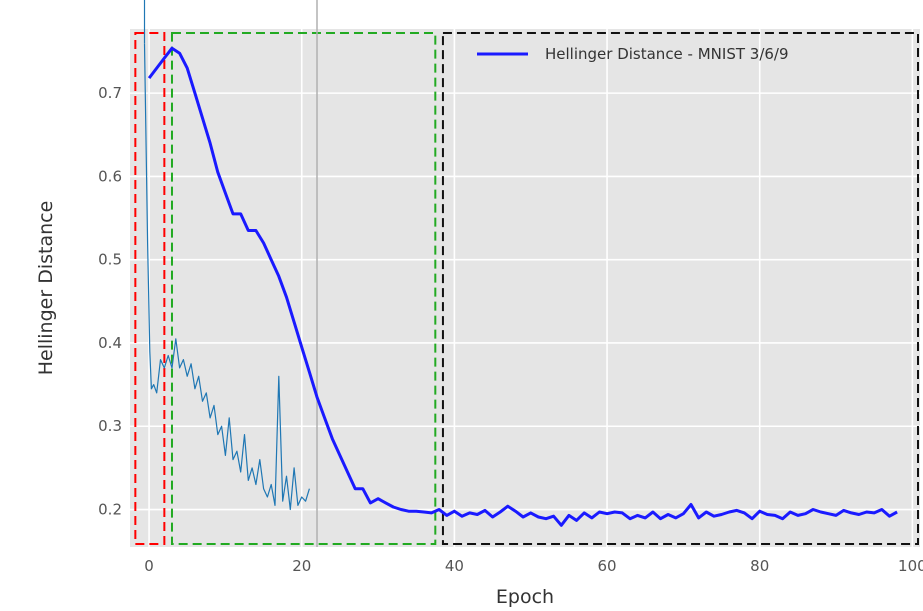 The image size is (923, 611). Describe the element at coordinates (759, 566) in the screenshot. I see `x-tick-label: 80` at that location.